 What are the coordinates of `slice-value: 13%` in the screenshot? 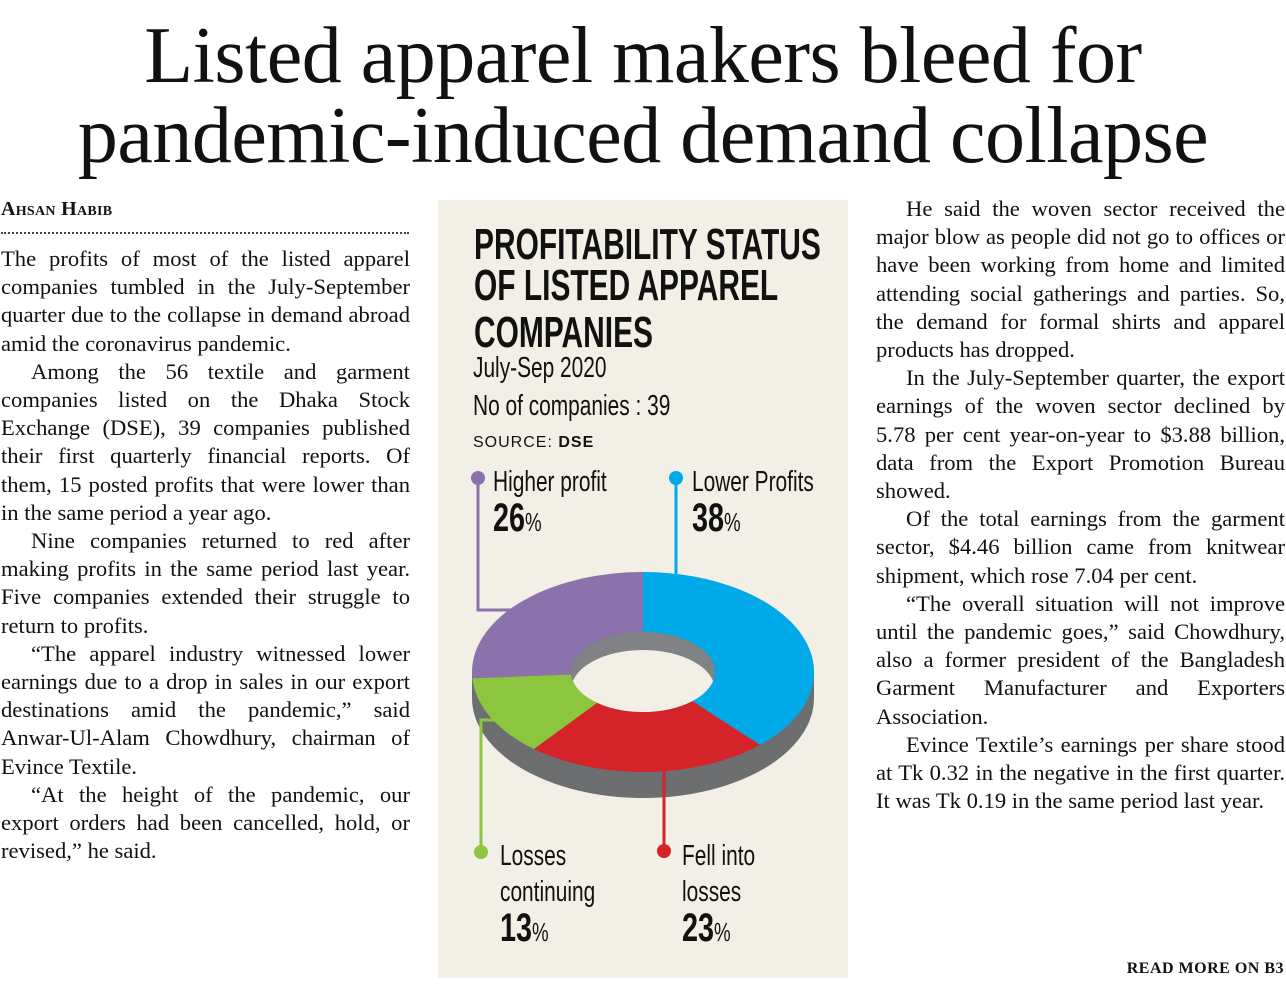 It's located at (547, 929).